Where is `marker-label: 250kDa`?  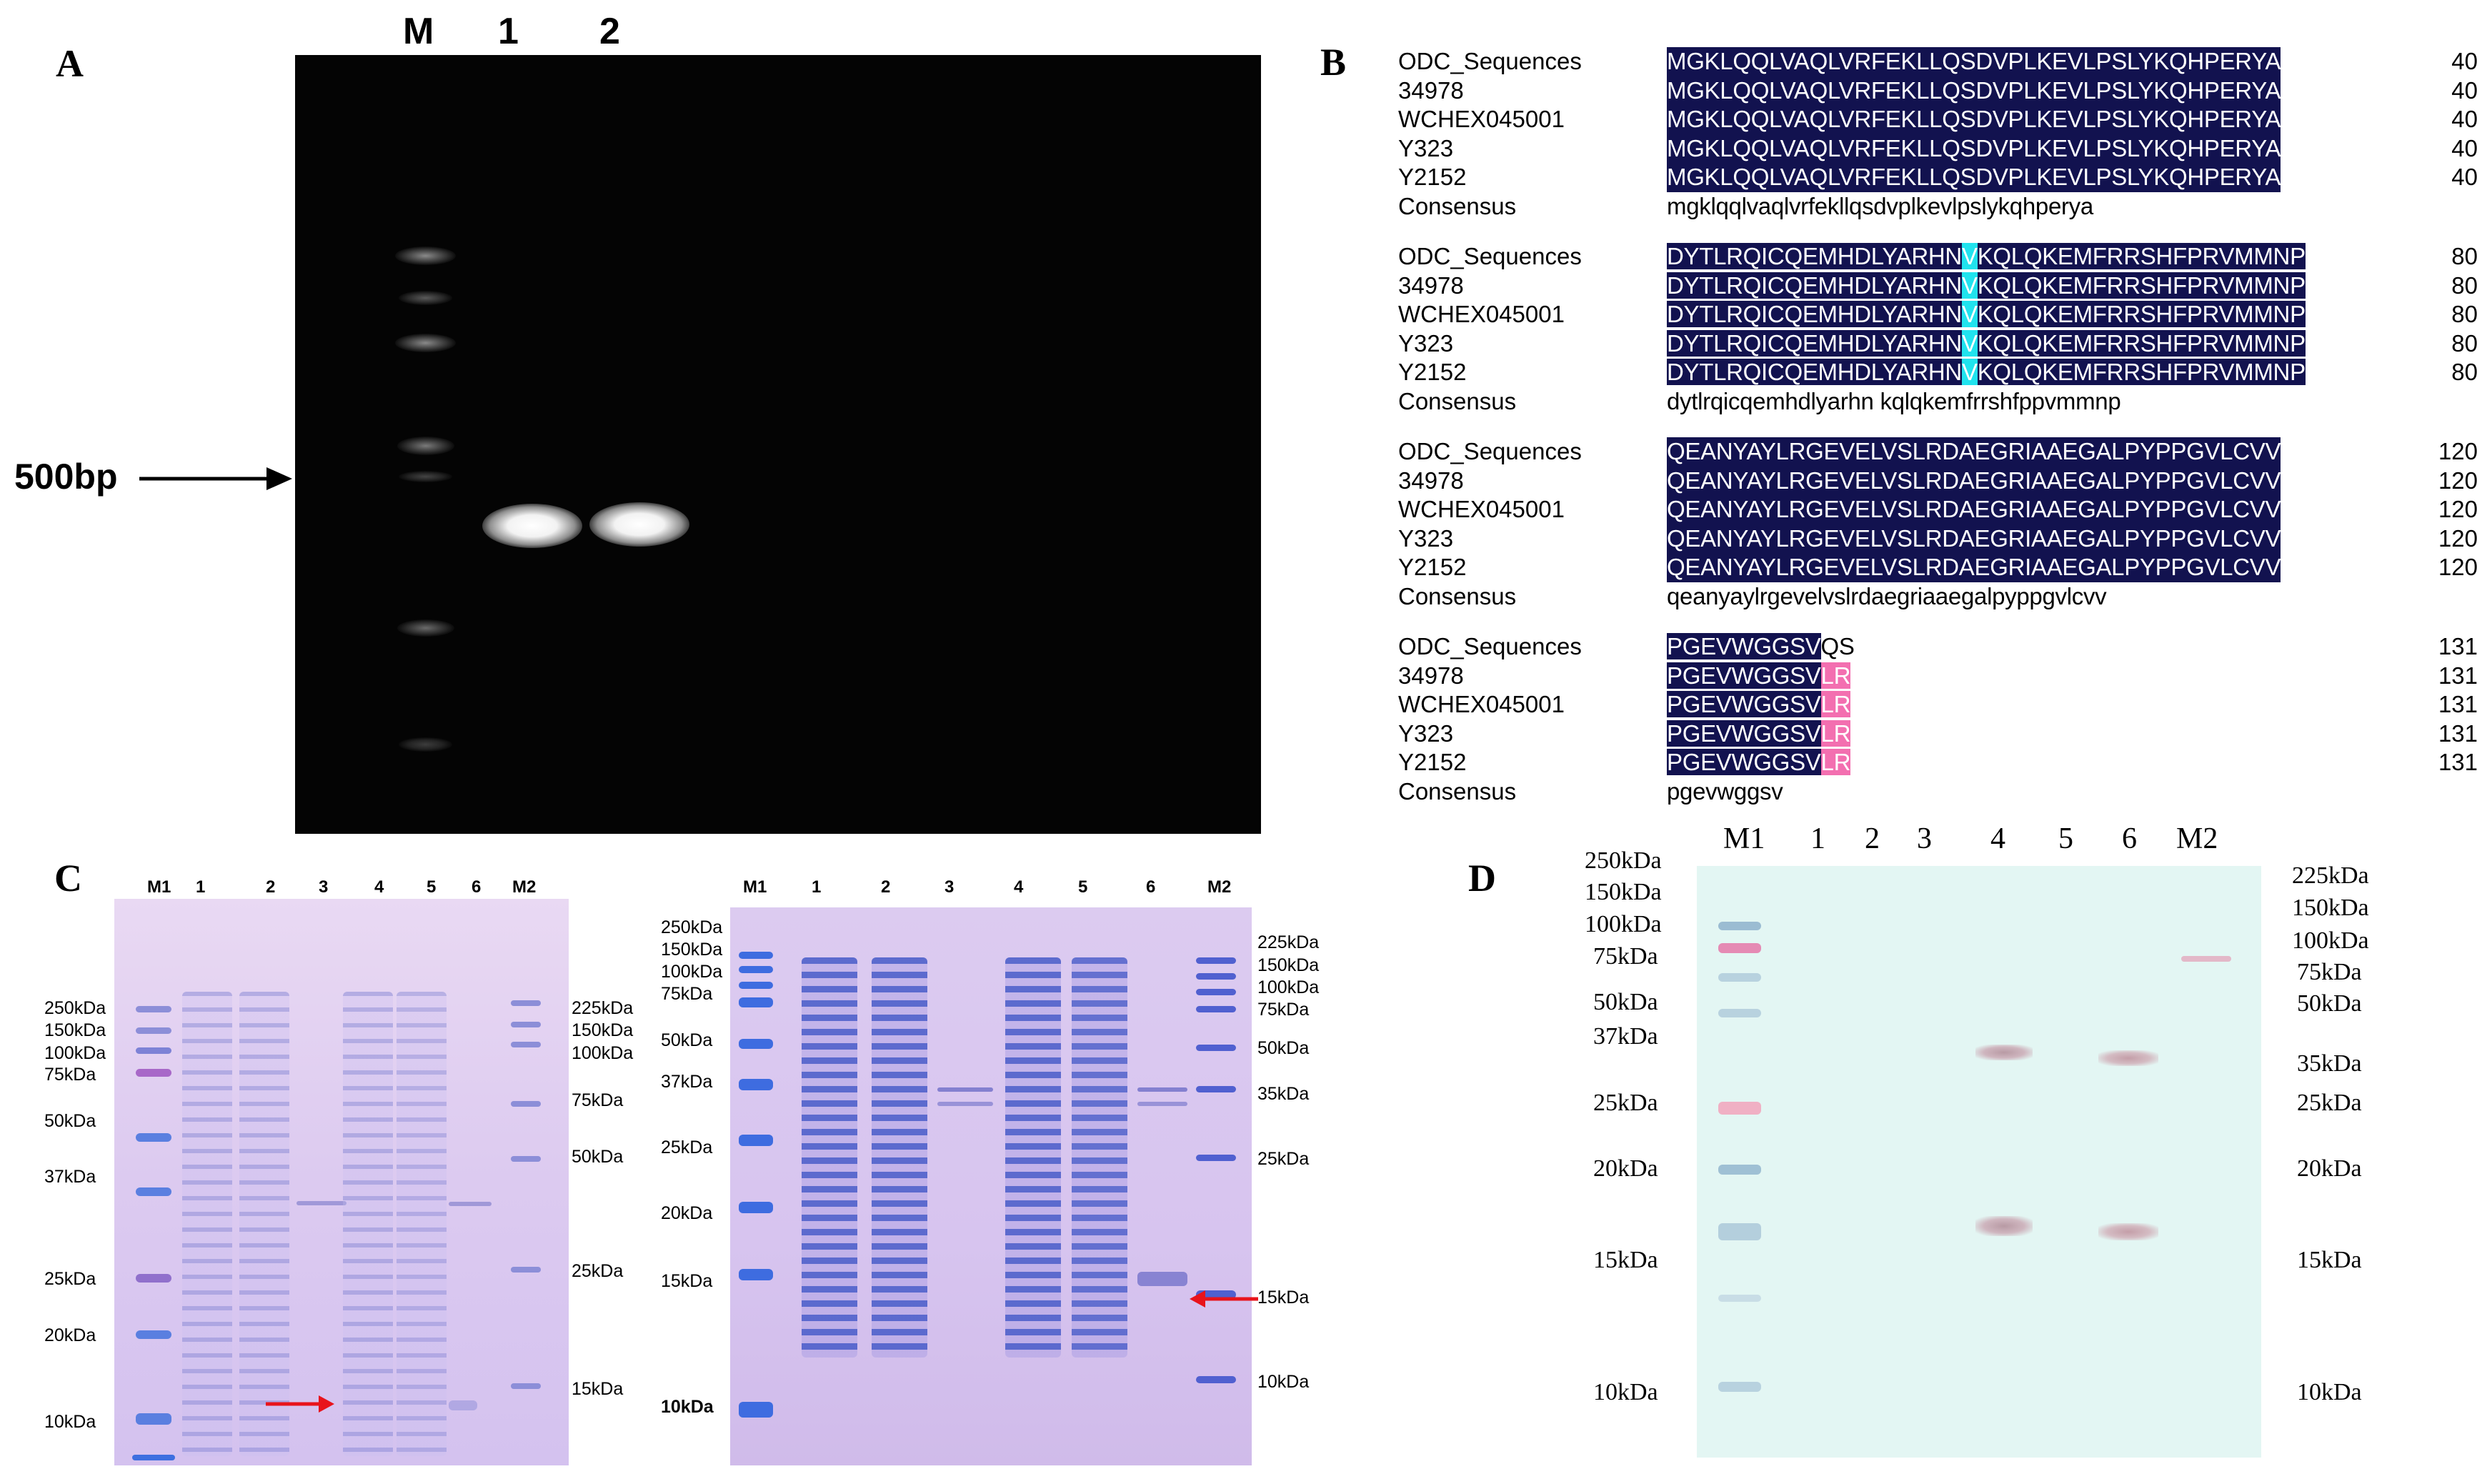
marker-label: 250kDa is located at coordinates (692, 927).